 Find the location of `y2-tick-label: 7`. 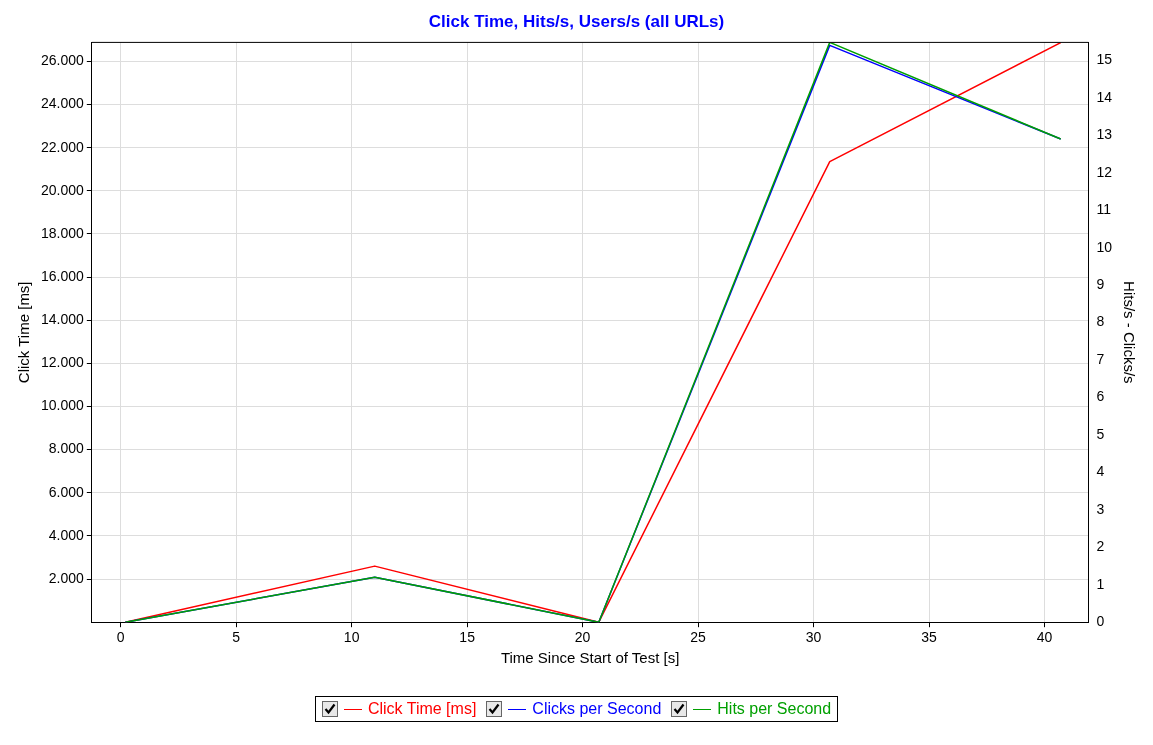

y2-tick-label: 7 is located at coordinates (1100, 358).